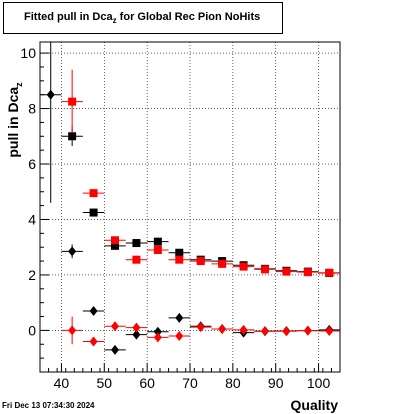 Image resolution: width=400 pixels, height=414 pixels. I want to click on chart-title-subscript: z, so click(114, 21).